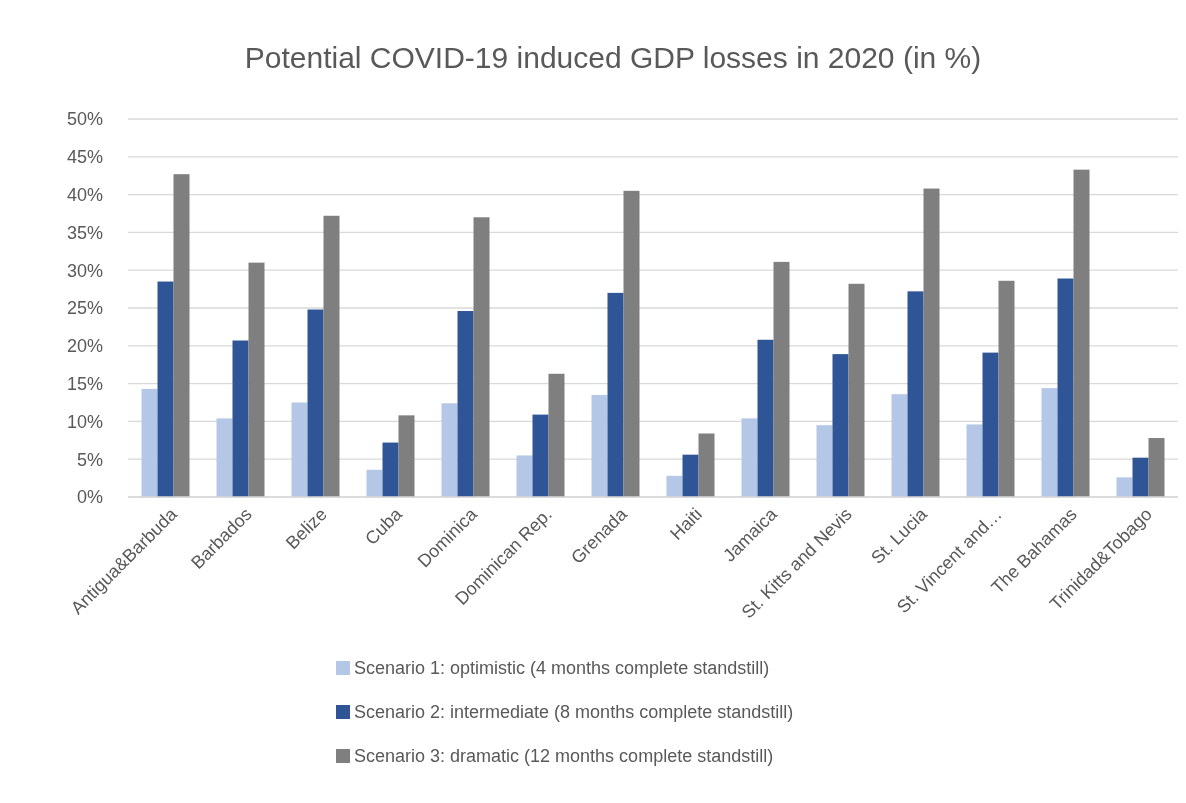 The image size is (1186, 803). What do you see at coordinates (84, 119) in the screenshot?
I see `y-tick-label: 50%` at bounding box center [84, 119].